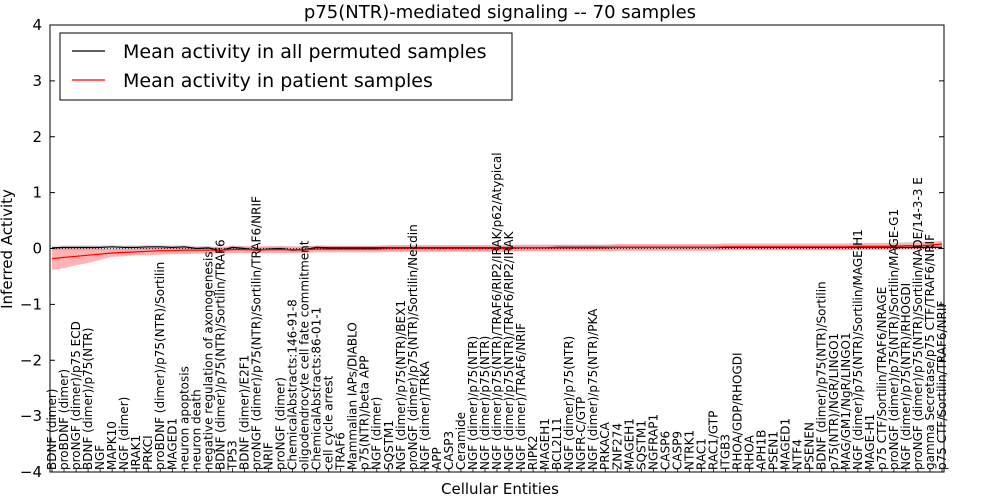  I want to click on category-label: oligodendrocyte cell fate commitment, so click(305, 355).